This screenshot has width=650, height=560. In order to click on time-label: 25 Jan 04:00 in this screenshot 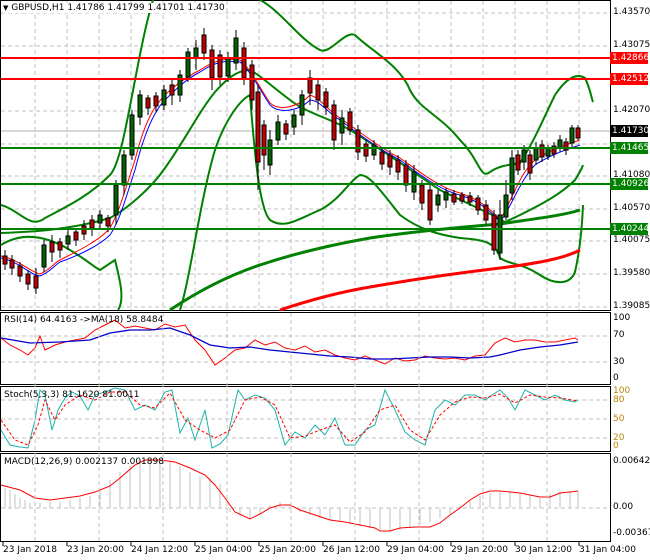, I will do `click(223, 550)`.